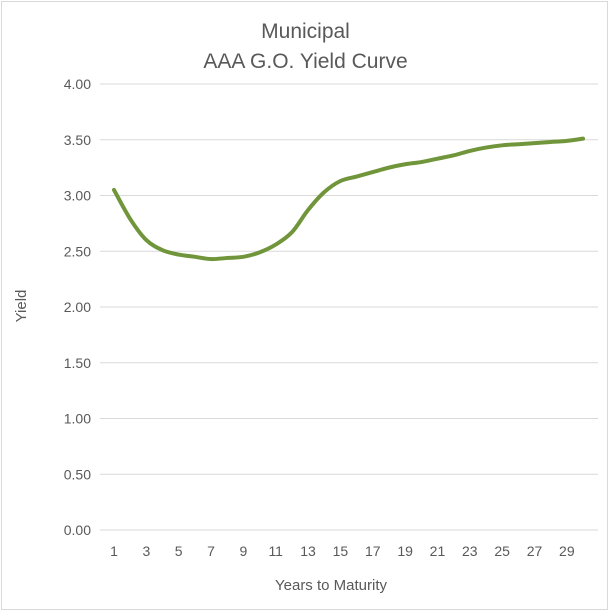 The height and width of the screenshot is (613, 611). I want to click on x-tick-label: 7, so click(211, 551).